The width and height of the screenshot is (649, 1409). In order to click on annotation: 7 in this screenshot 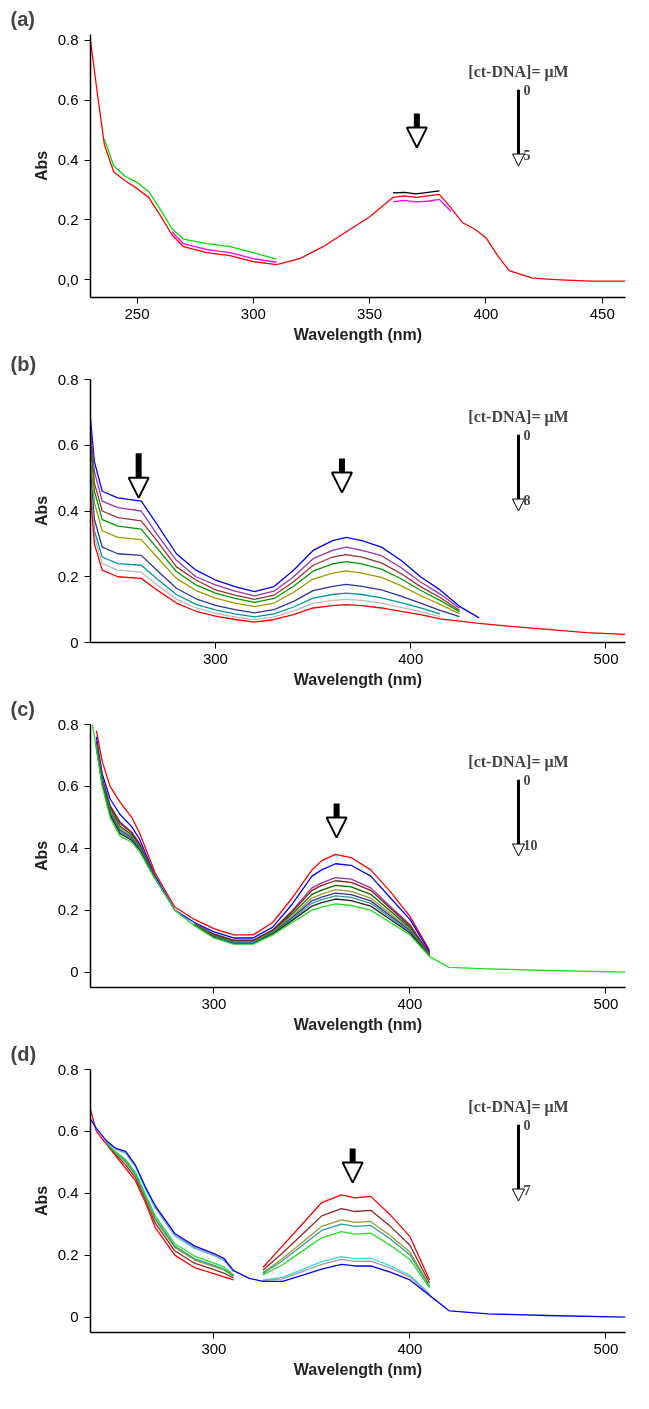, I will do `click(527, 1191)`.